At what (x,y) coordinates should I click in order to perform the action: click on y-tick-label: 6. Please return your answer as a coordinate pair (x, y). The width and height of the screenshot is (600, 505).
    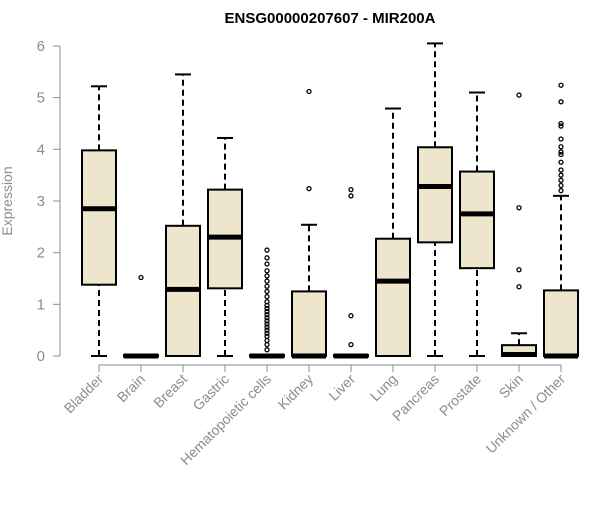
    Looking at the image, I should click on (41, 46).